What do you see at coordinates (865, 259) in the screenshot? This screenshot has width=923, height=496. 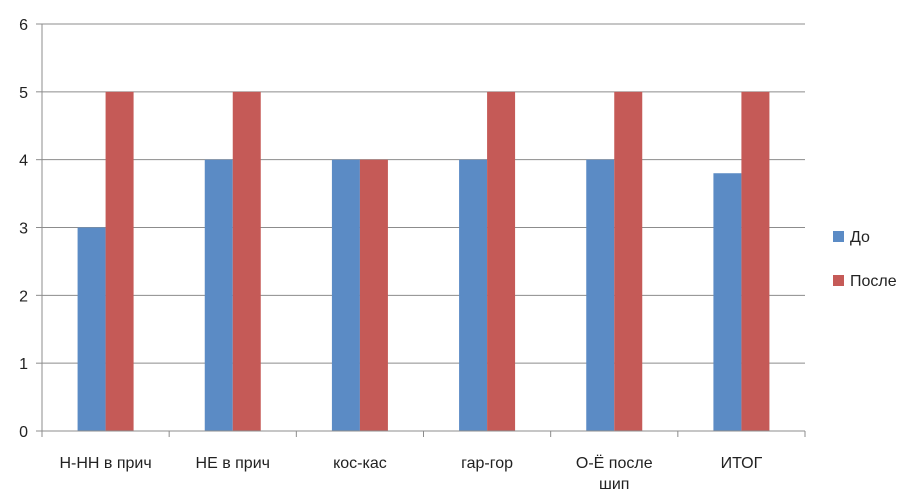 I see `legend: До После` at bounding box center [865, 259].